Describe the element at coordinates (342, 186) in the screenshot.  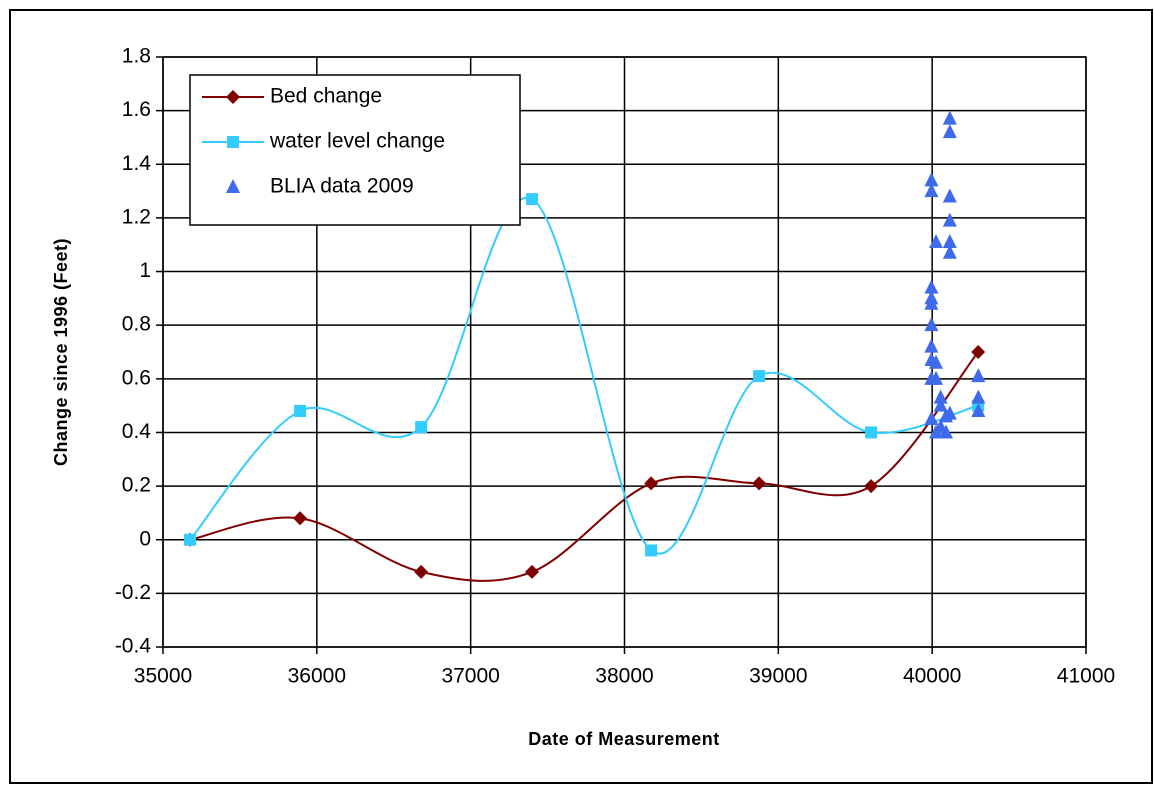
I see `legend-label: BLIA data 2009` at that location.